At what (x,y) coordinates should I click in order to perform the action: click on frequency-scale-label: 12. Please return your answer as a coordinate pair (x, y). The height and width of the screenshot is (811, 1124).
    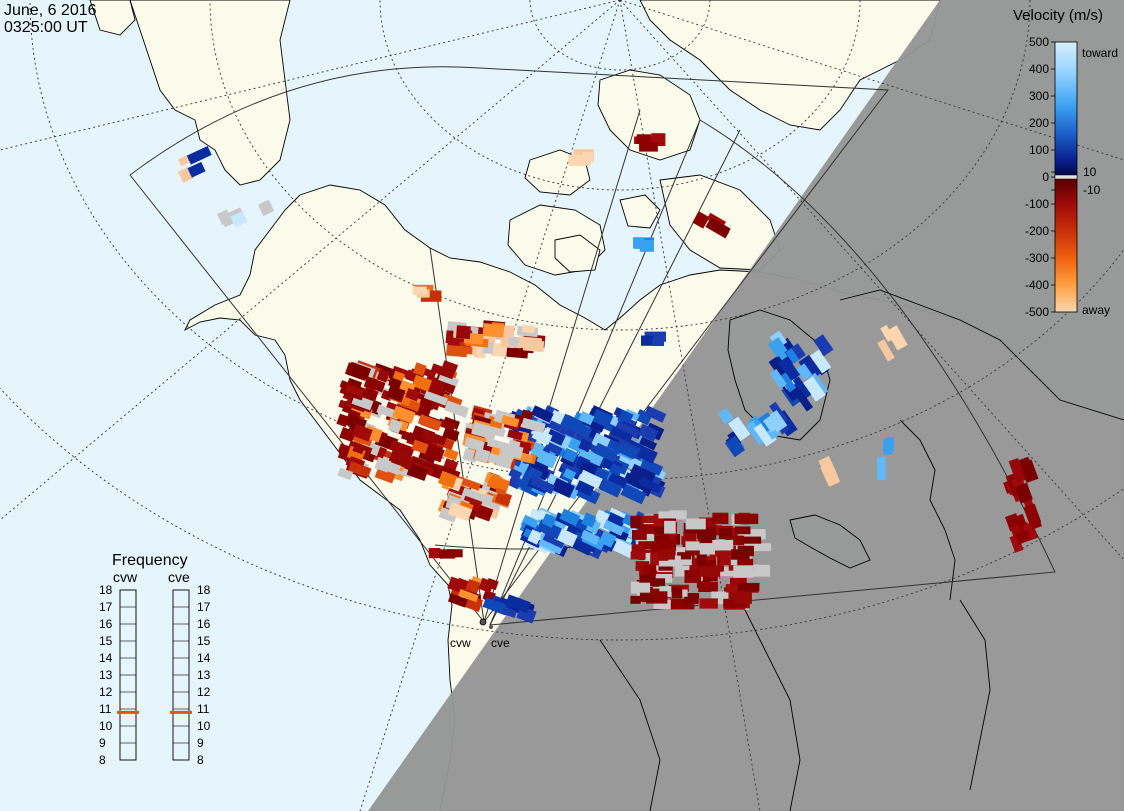
    Looking at the image, I should click on (106, 692).